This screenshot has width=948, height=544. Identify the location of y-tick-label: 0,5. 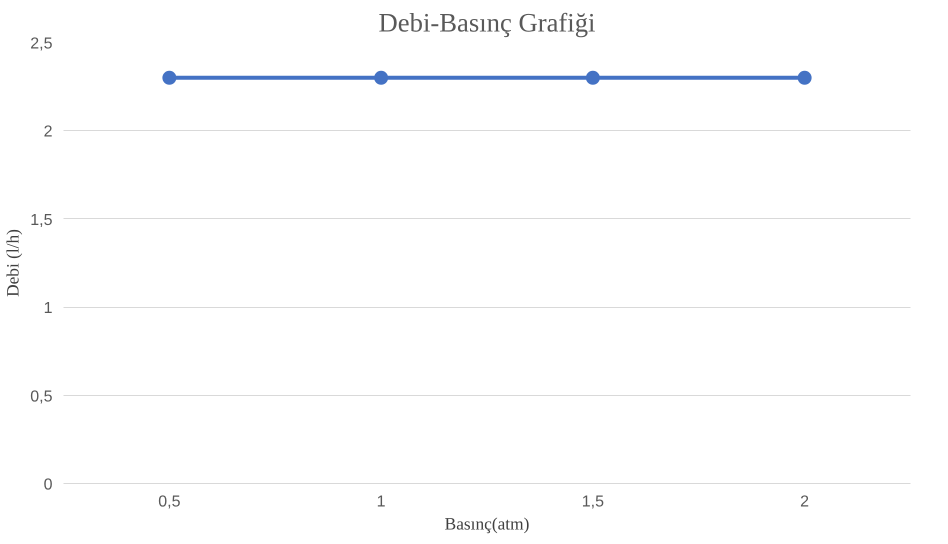
(41, 397).